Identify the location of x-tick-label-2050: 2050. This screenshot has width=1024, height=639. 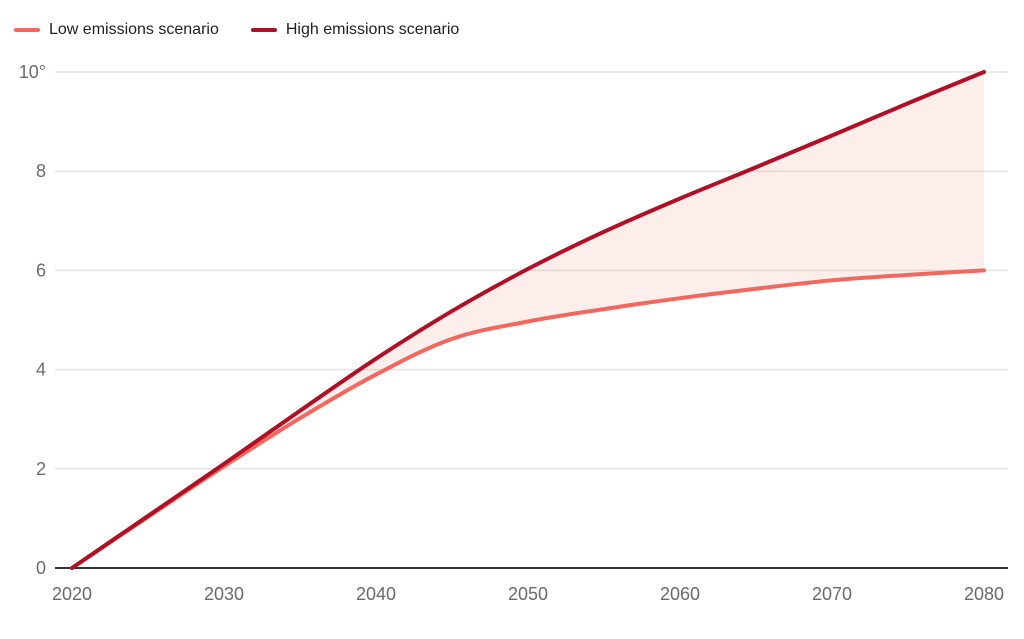
(528, 594).